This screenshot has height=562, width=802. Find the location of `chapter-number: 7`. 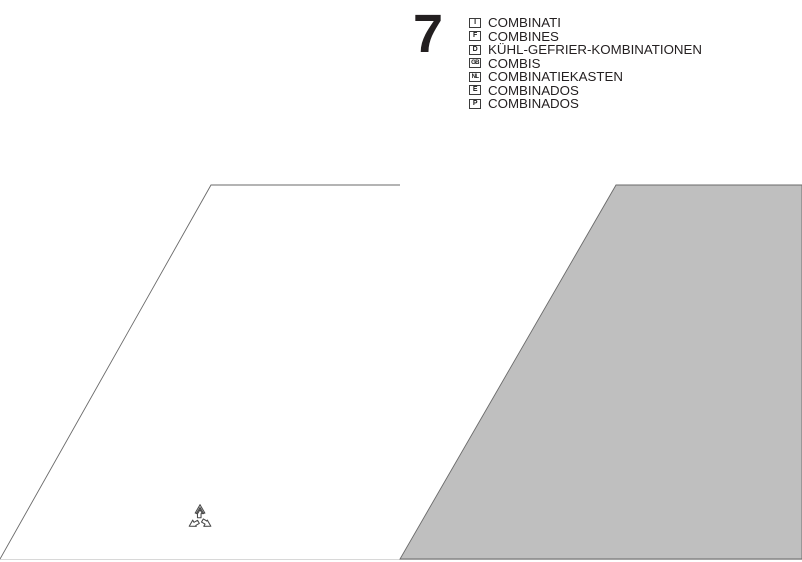

chapter-number: 7 is located at coordinates (428, 34).